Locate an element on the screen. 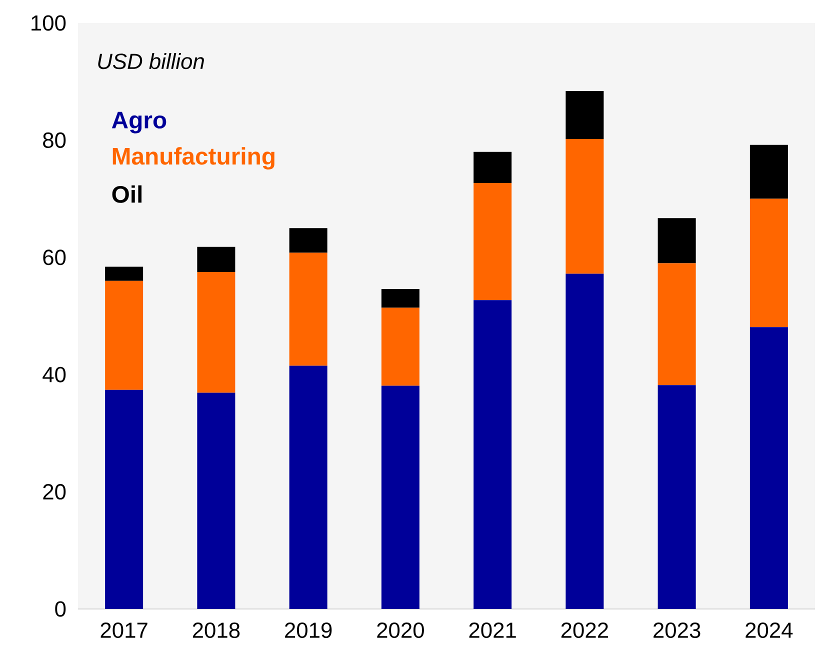  y-tick-label: 60 is located at coordinates (54, 258).